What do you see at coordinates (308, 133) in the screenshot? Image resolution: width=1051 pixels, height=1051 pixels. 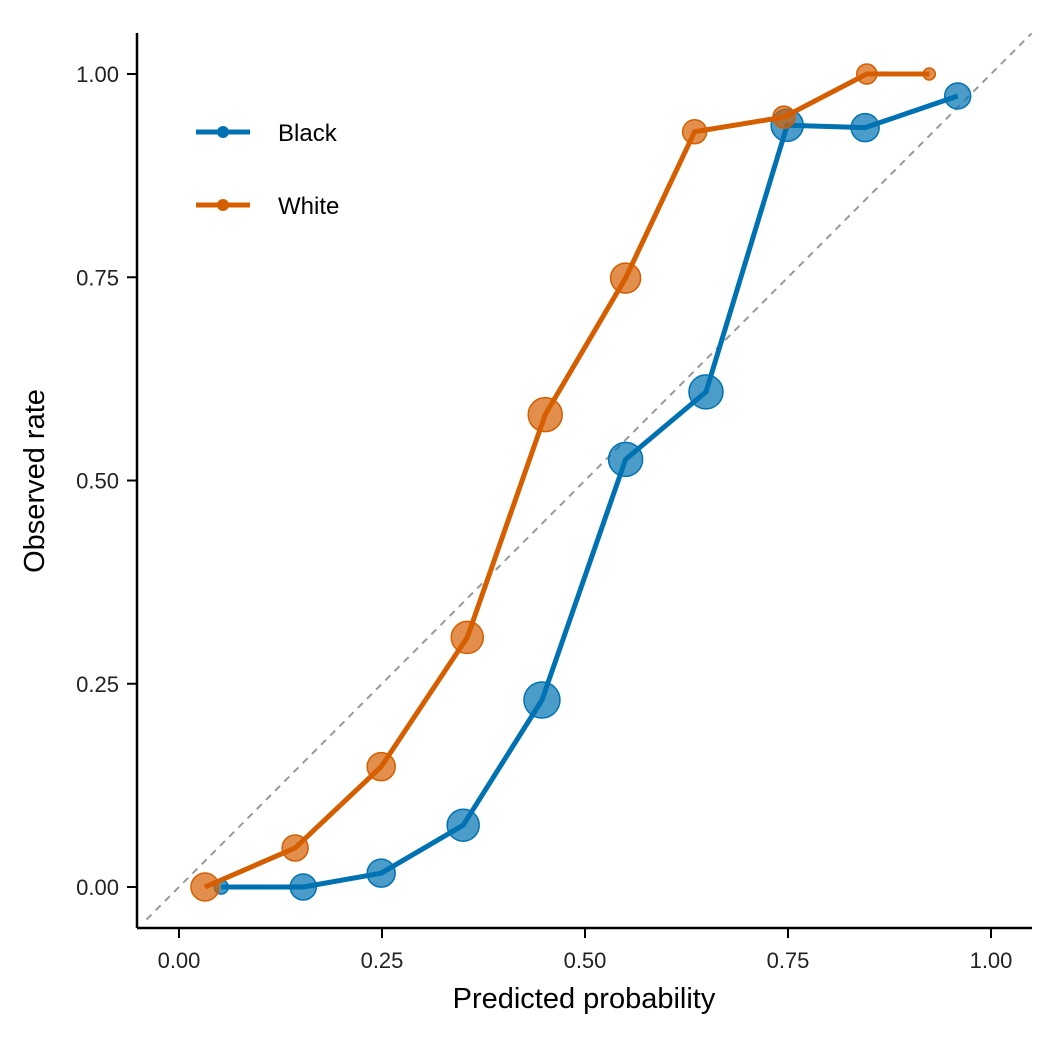 I see `legend-label: Black` at bounding box center [308, 133].